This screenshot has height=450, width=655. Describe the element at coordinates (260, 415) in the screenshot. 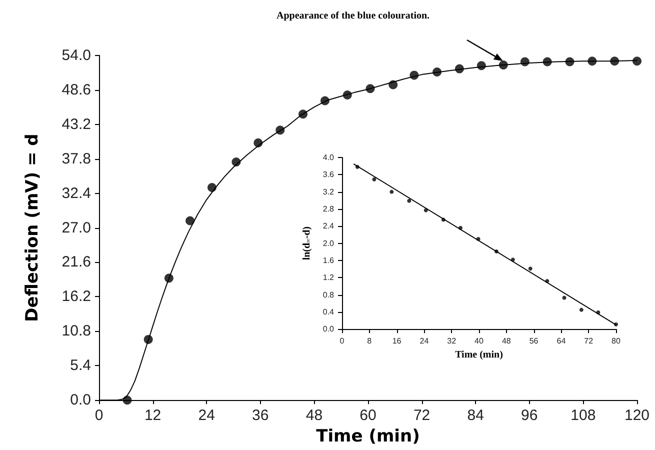

I see `x-tick-label: 36` at that location.